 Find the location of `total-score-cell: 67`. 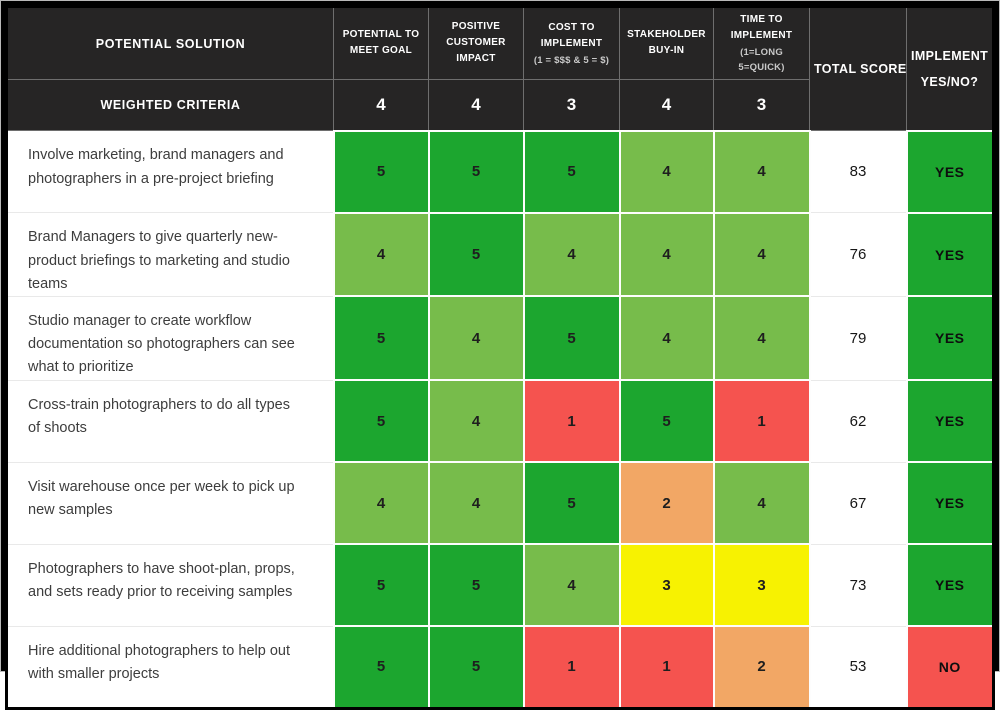

total-score-cell: 67 is located at coordinates (858, 503).